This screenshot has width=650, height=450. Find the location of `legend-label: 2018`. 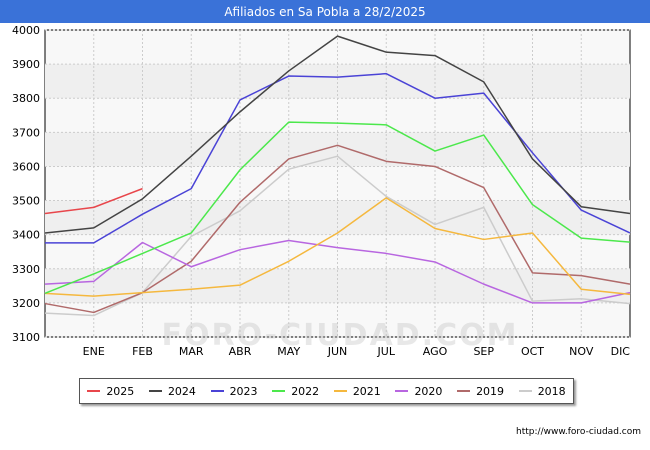

legend-label: 2018 is located at coordinates (551, 391).